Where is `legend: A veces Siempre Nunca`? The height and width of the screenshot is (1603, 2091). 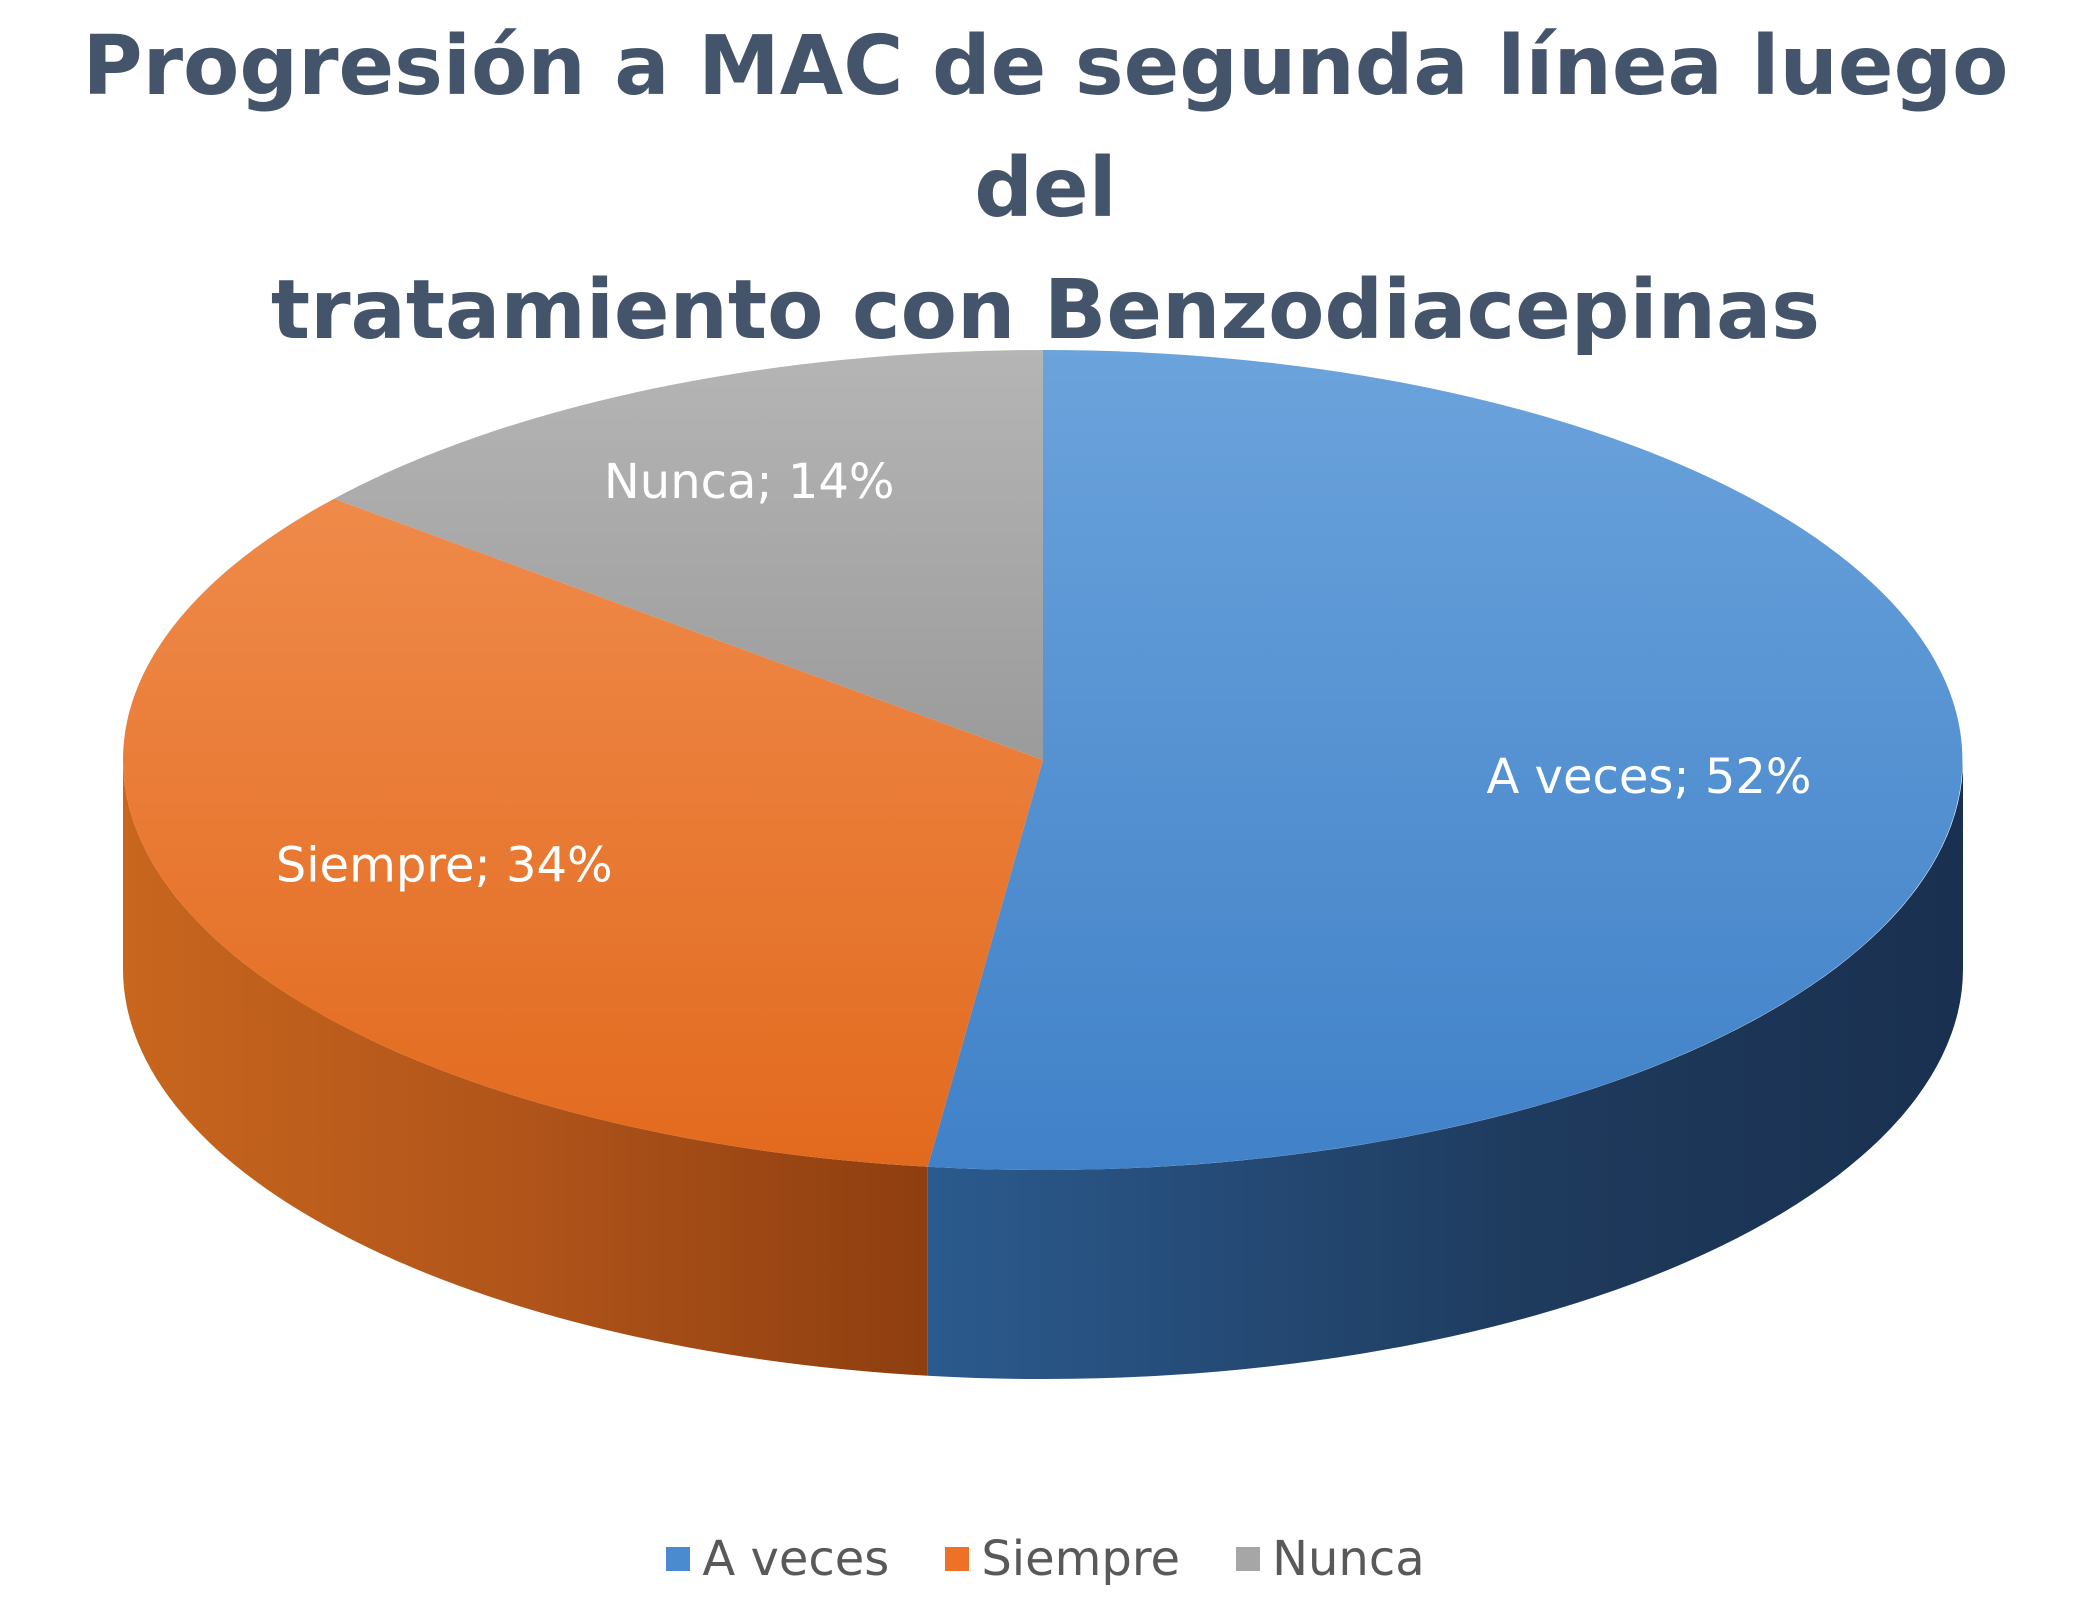 legend: A veces Siempre Nunca is located at coordinates (1045, 1559).